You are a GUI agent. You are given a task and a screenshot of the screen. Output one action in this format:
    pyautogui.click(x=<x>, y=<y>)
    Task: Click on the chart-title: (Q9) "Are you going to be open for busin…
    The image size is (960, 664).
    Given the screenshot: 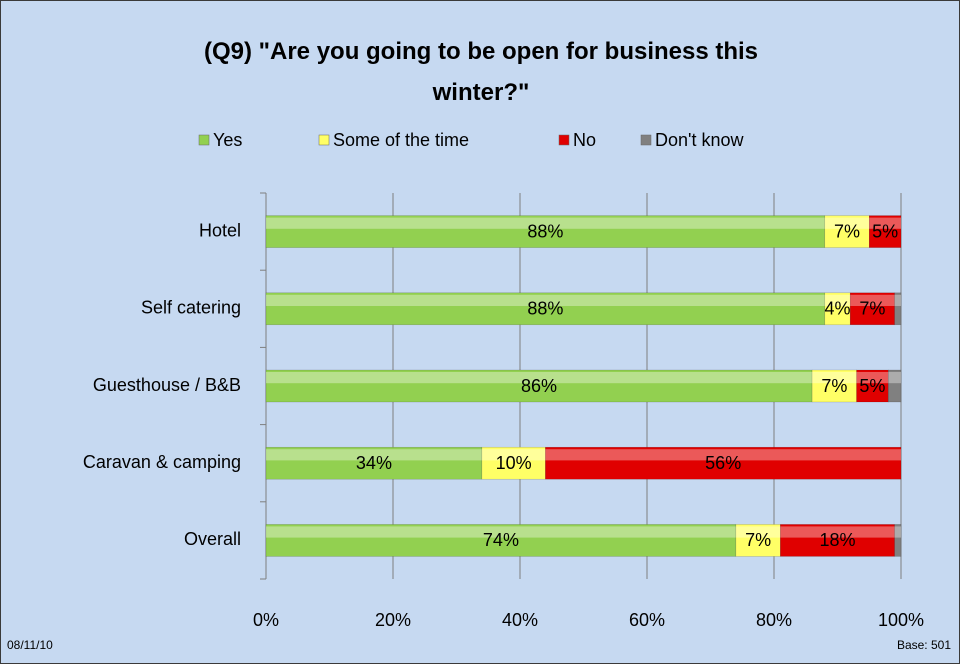 What is the action you would take?
    pyautogui.click(x=481, y=72)
    